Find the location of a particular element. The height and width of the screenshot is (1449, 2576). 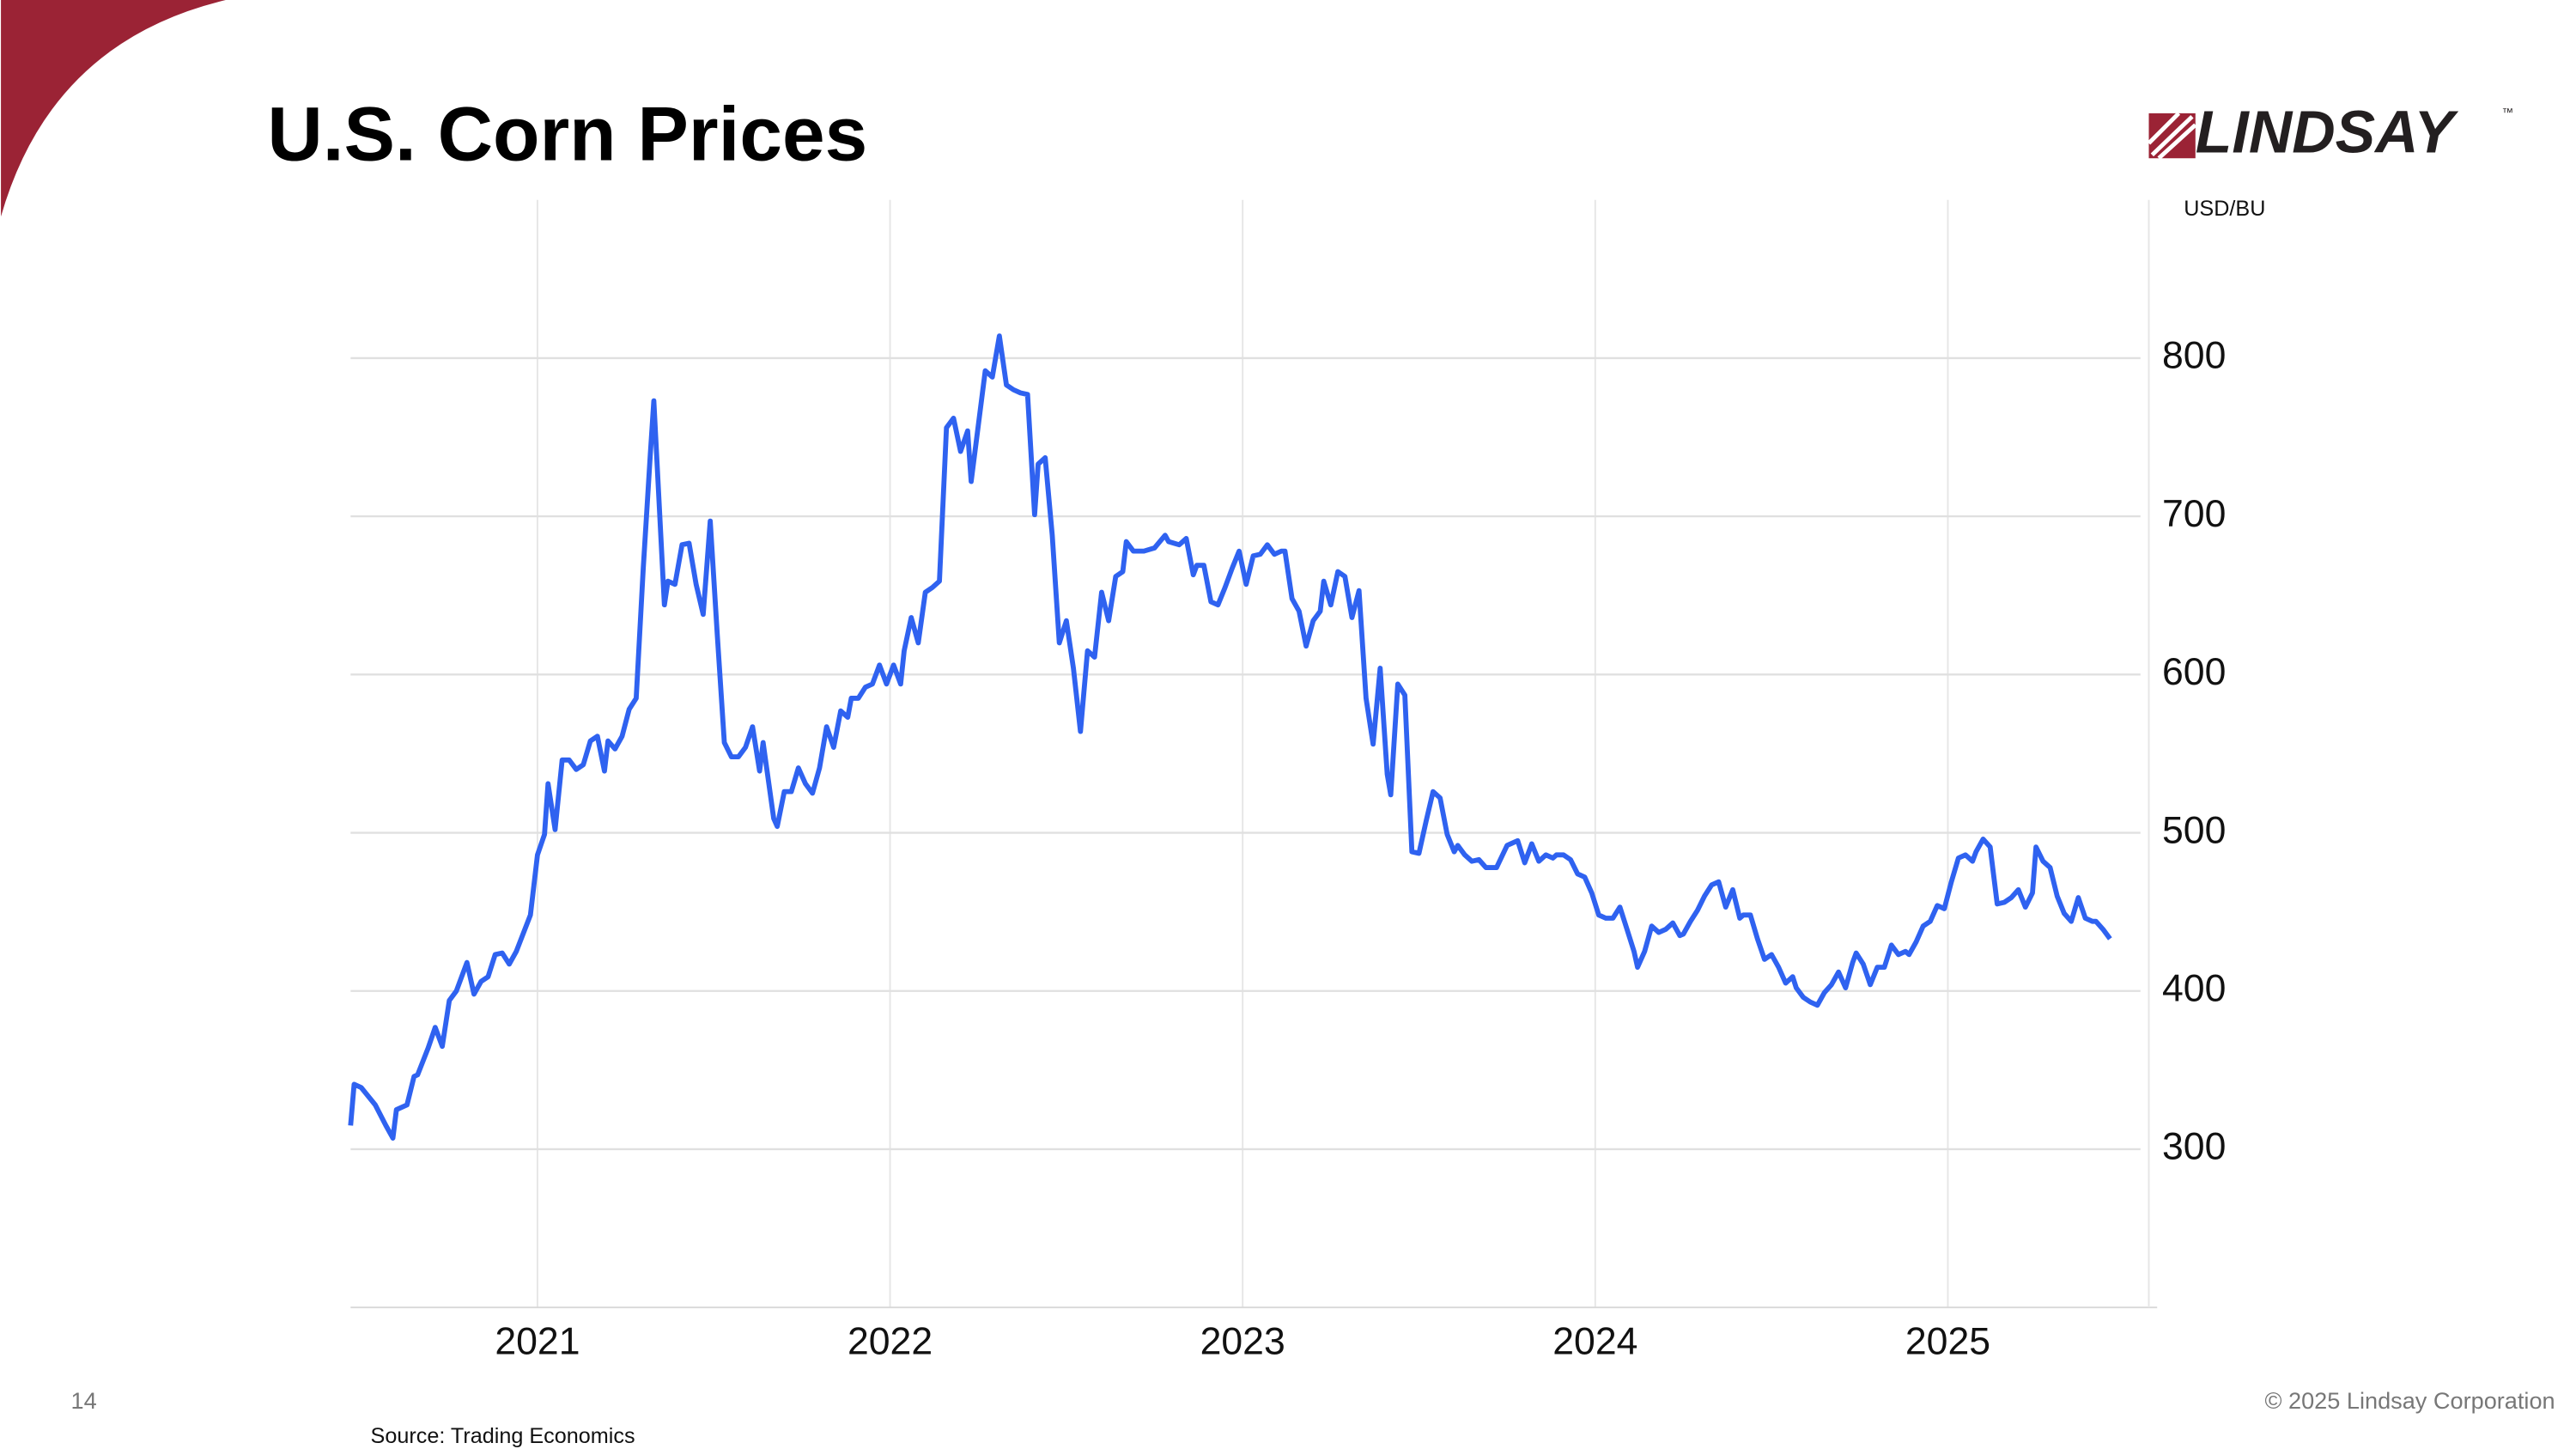

copyright: © 2025 Lindsay Corporation is located at coordinates (2409, 1400).